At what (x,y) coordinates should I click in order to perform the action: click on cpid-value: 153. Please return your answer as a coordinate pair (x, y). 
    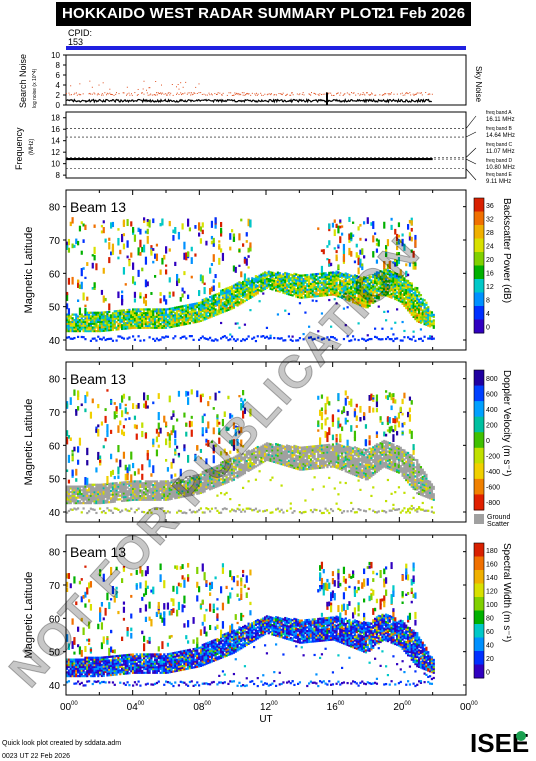
    Looking at the image, I should click on (75, 42).